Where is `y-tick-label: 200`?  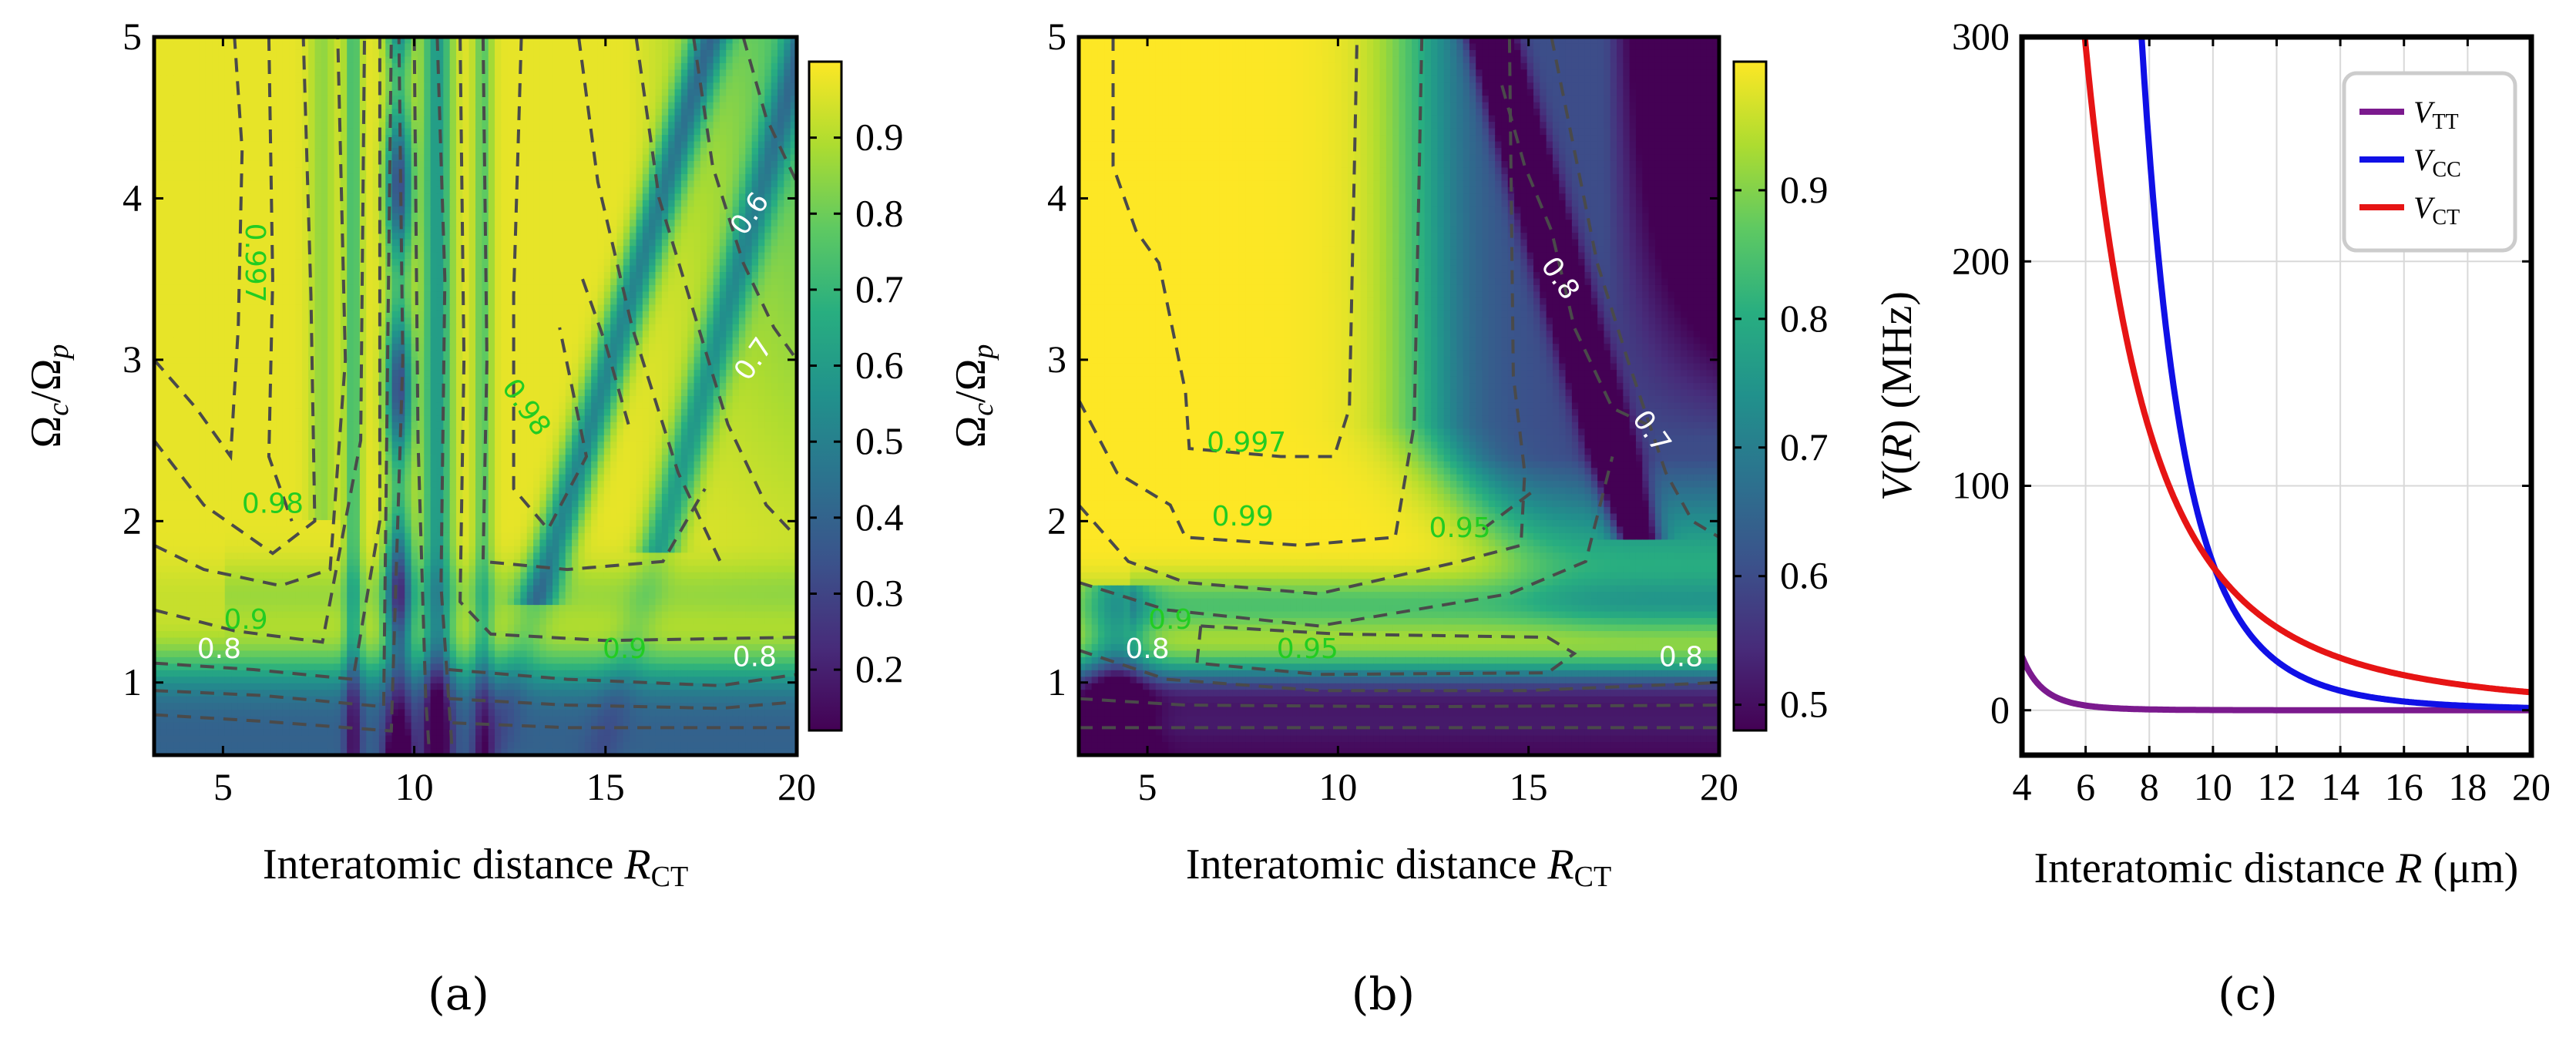 y-tick-label: 200 is located at coordinates (1981, 260).